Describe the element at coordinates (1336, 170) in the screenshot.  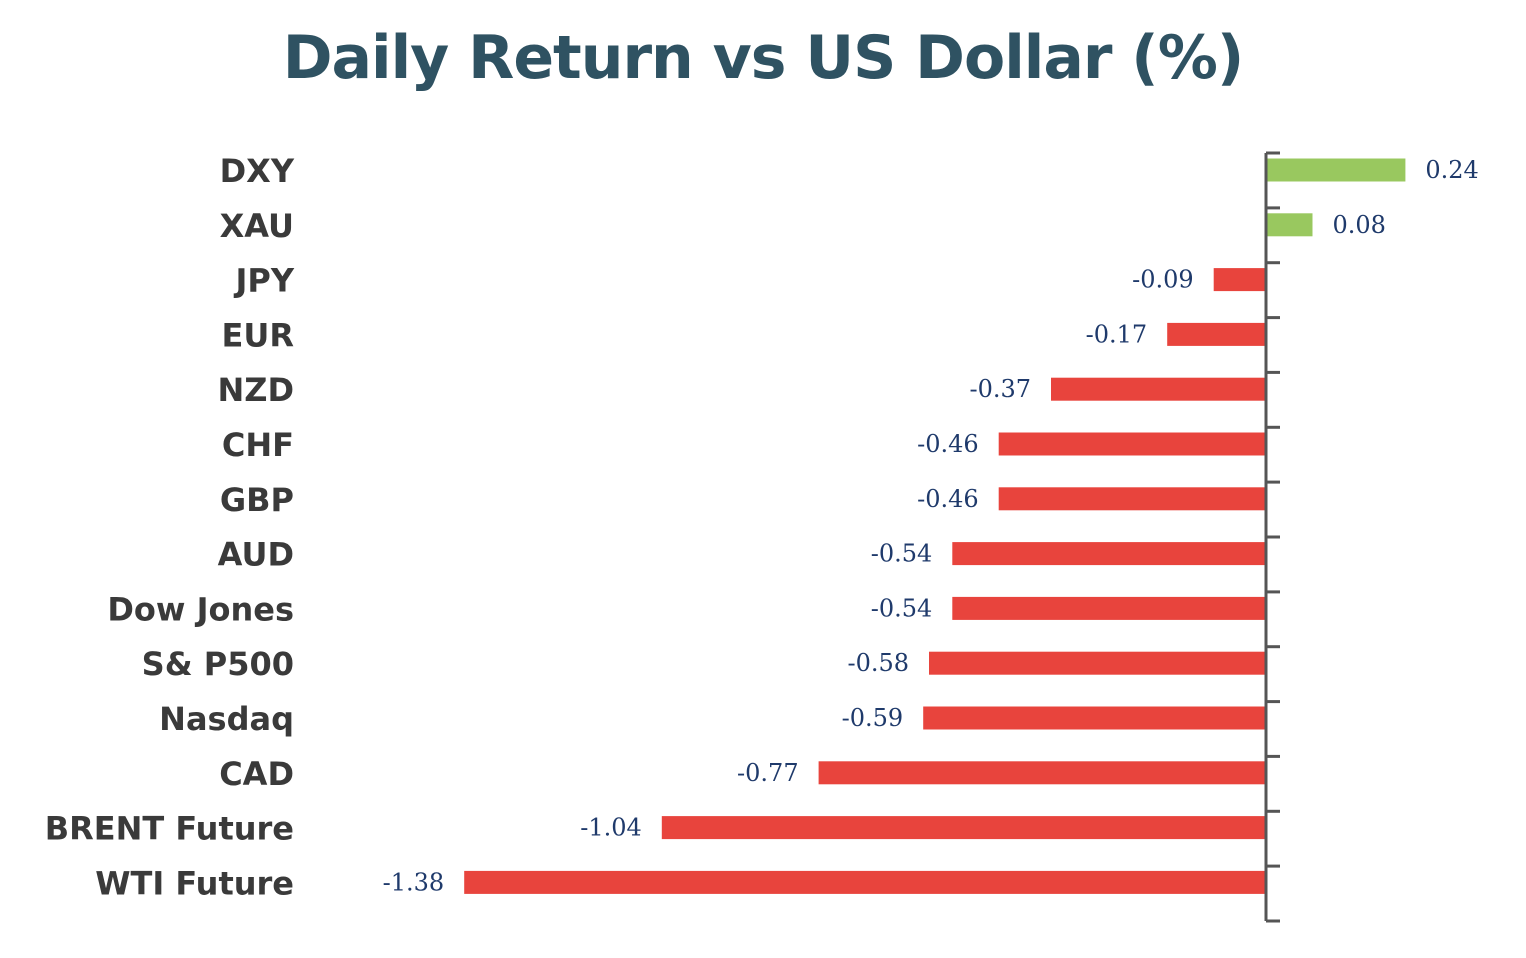
I see `bar-dxy` at that location.